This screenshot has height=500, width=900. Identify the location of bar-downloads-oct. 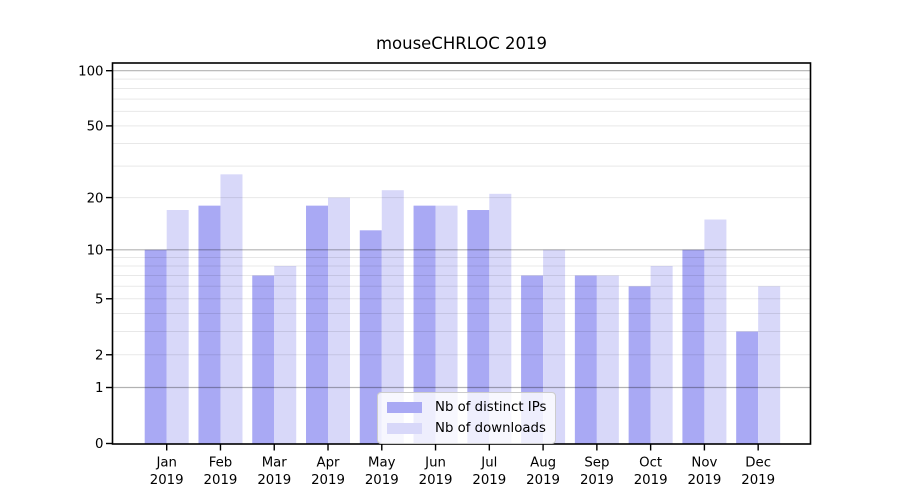
(661, 355).